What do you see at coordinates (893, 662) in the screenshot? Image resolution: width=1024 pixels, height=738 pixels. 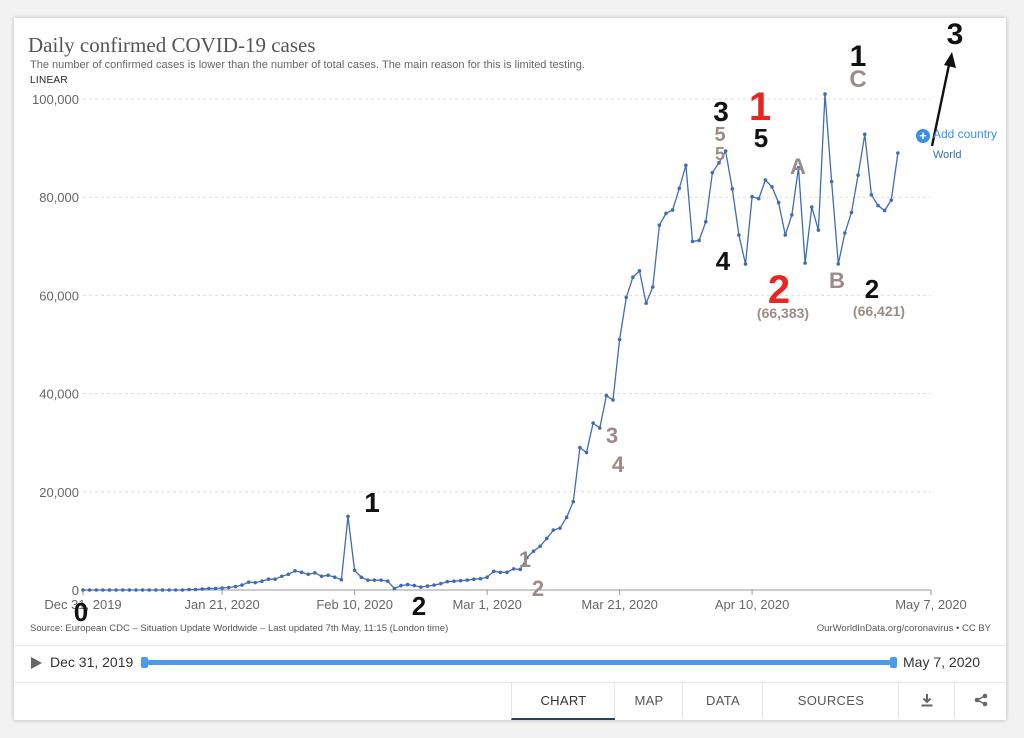 I see `timeline-end-handle` at bounding box center [893, 662].